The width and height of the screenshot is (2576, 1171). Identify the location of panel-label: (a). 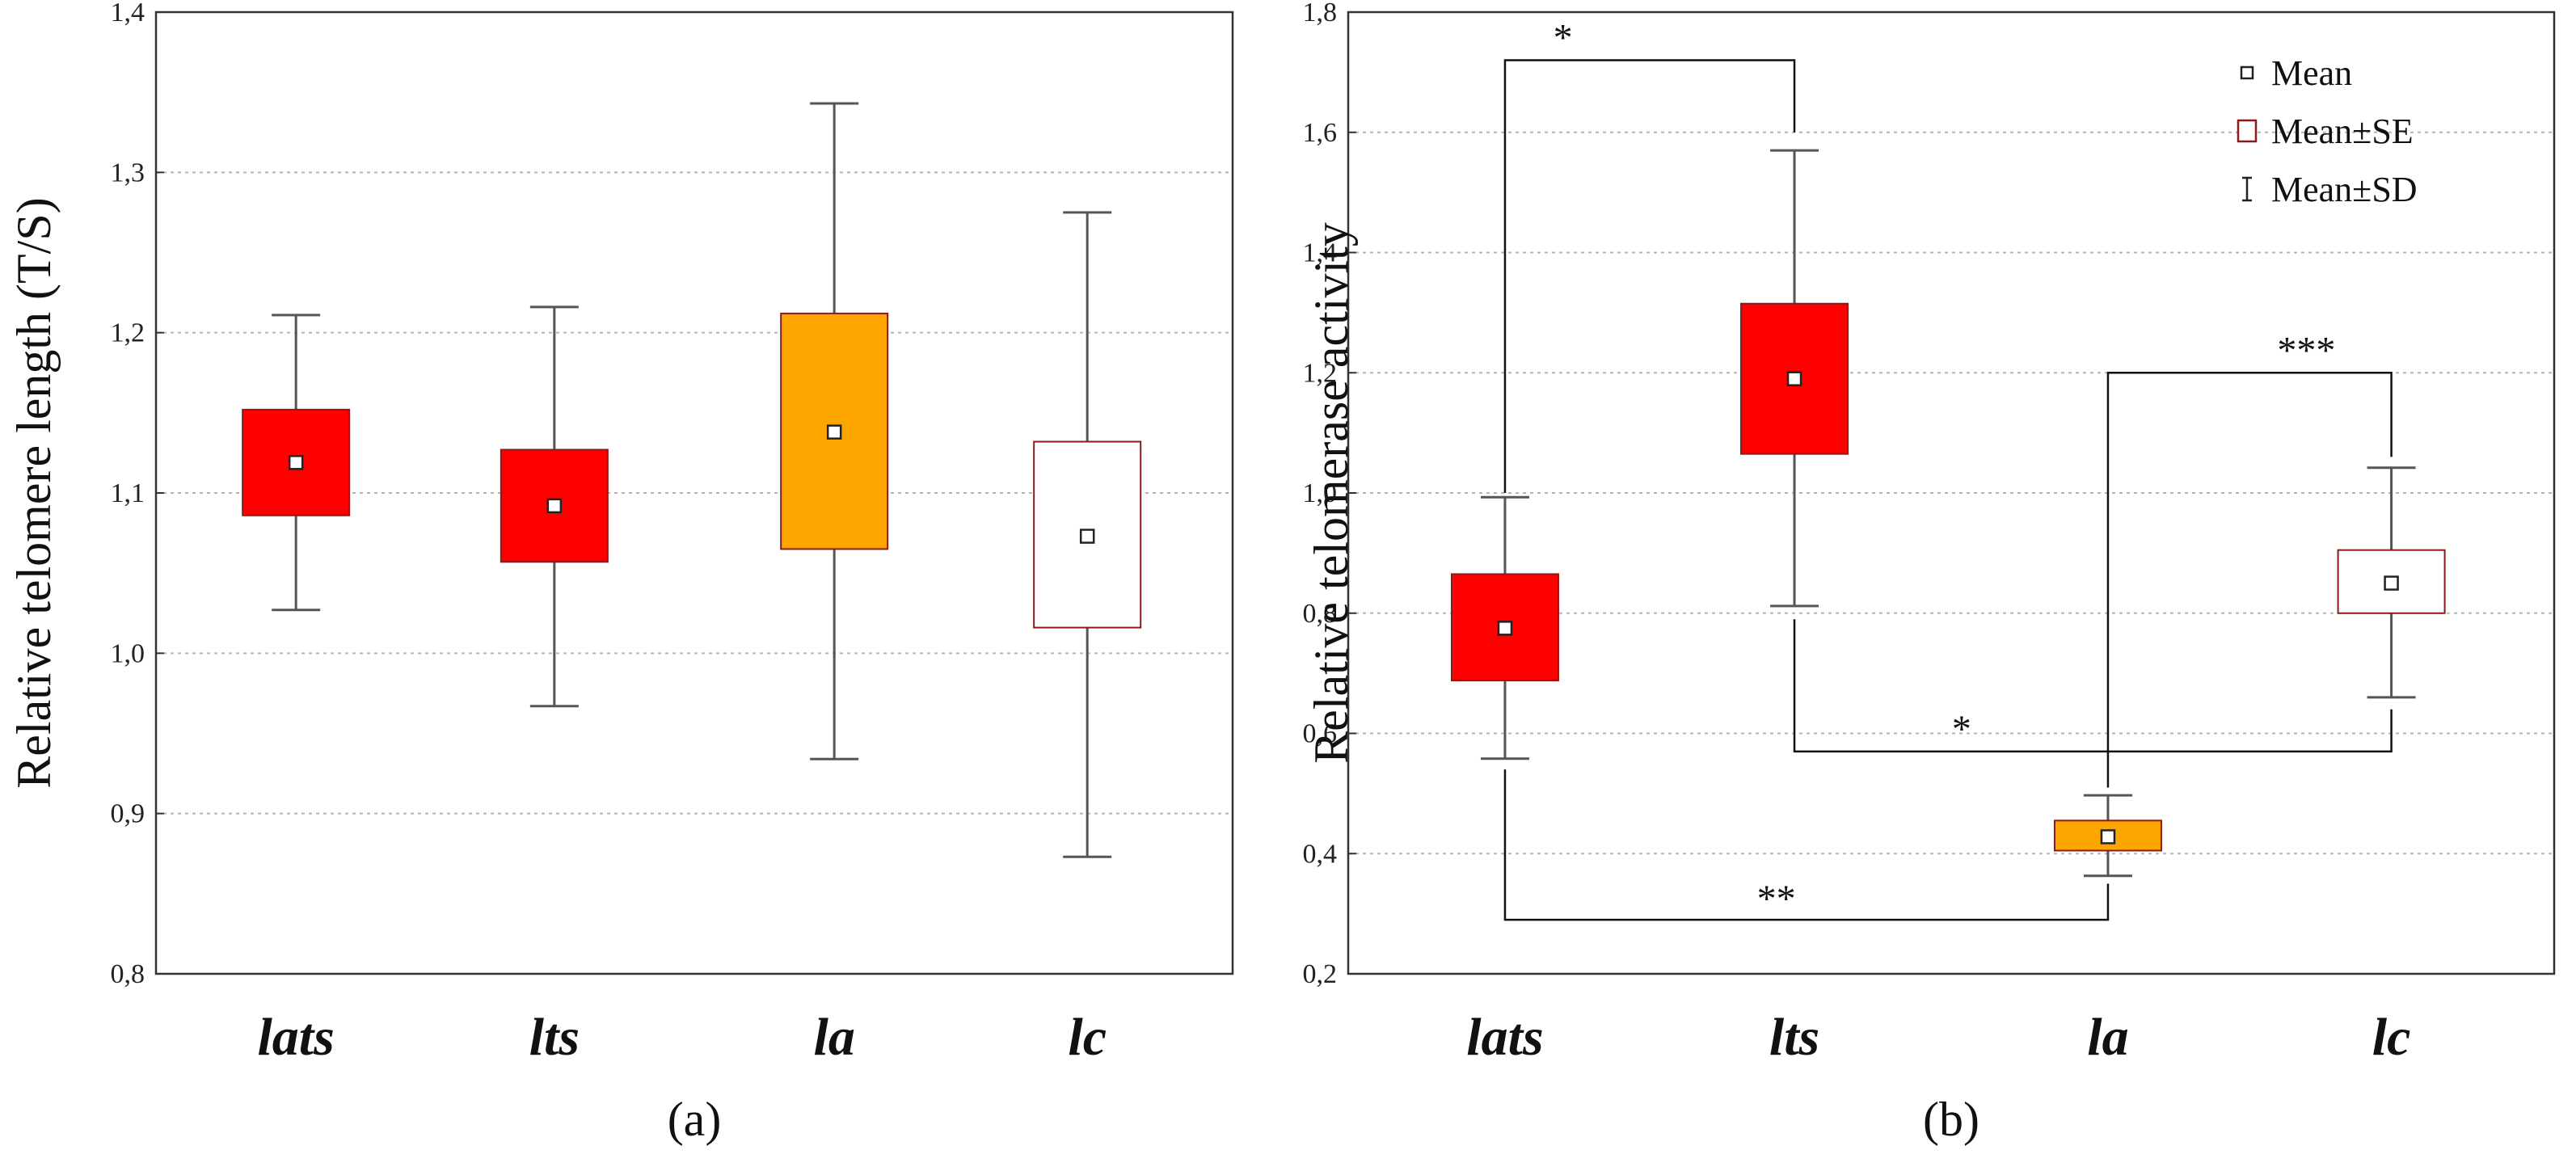
(695, 1119).